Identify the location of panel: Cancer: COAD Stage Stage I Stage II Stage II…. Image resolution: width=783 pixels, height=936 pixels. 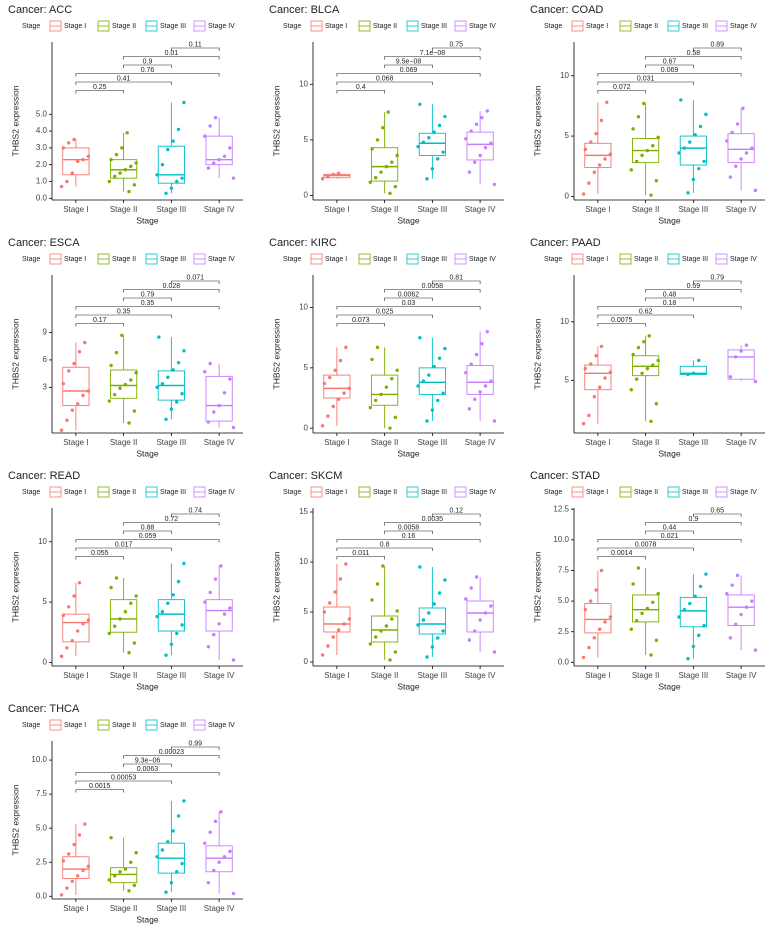
(647, 114).